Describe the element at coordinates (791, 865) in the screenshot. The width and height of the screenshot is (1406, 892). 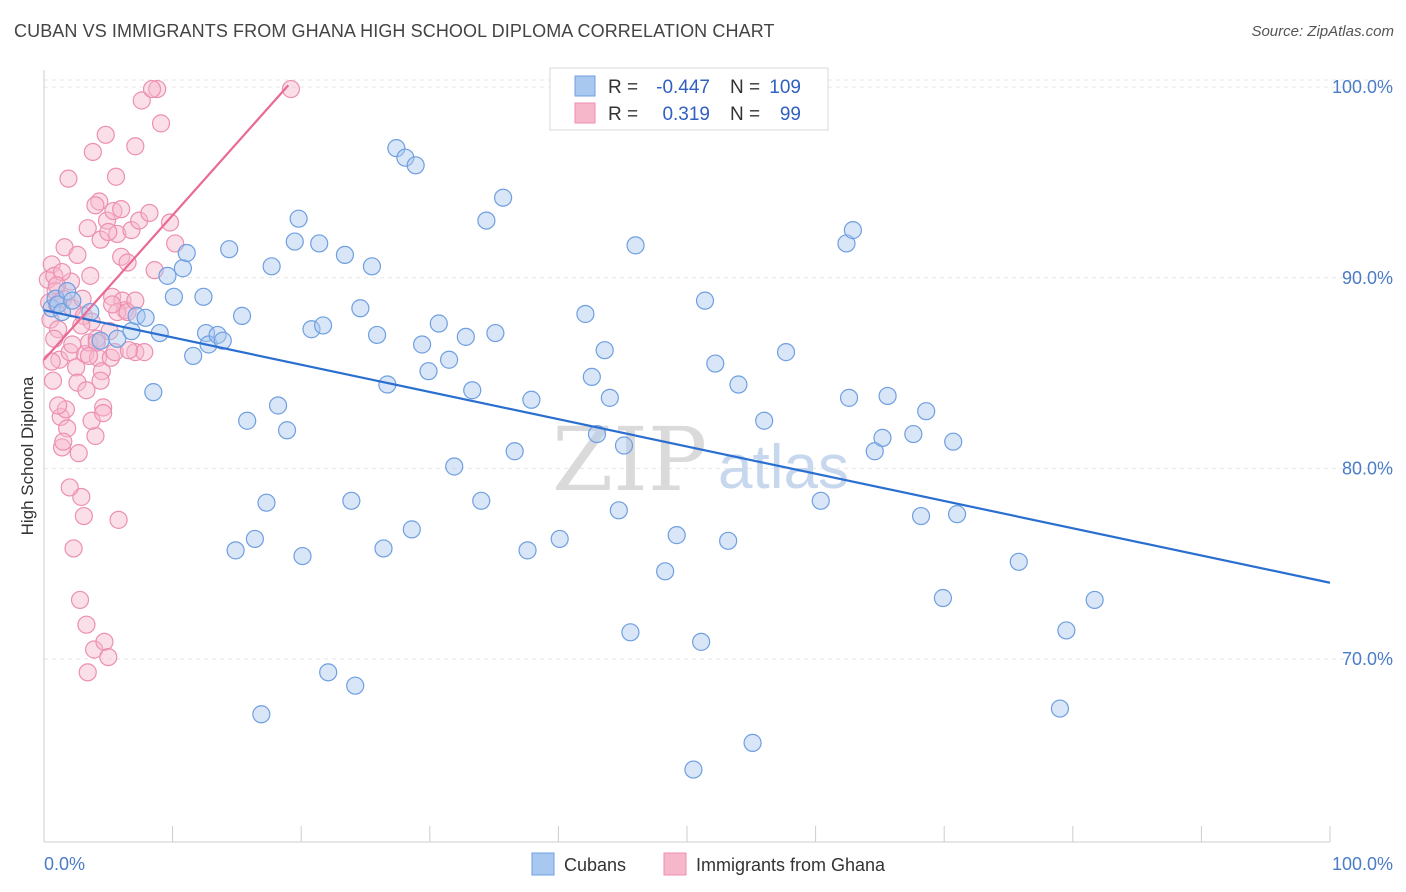
I see `bottom-legend-label-ghana: Immigrants from Ghana` at that location.